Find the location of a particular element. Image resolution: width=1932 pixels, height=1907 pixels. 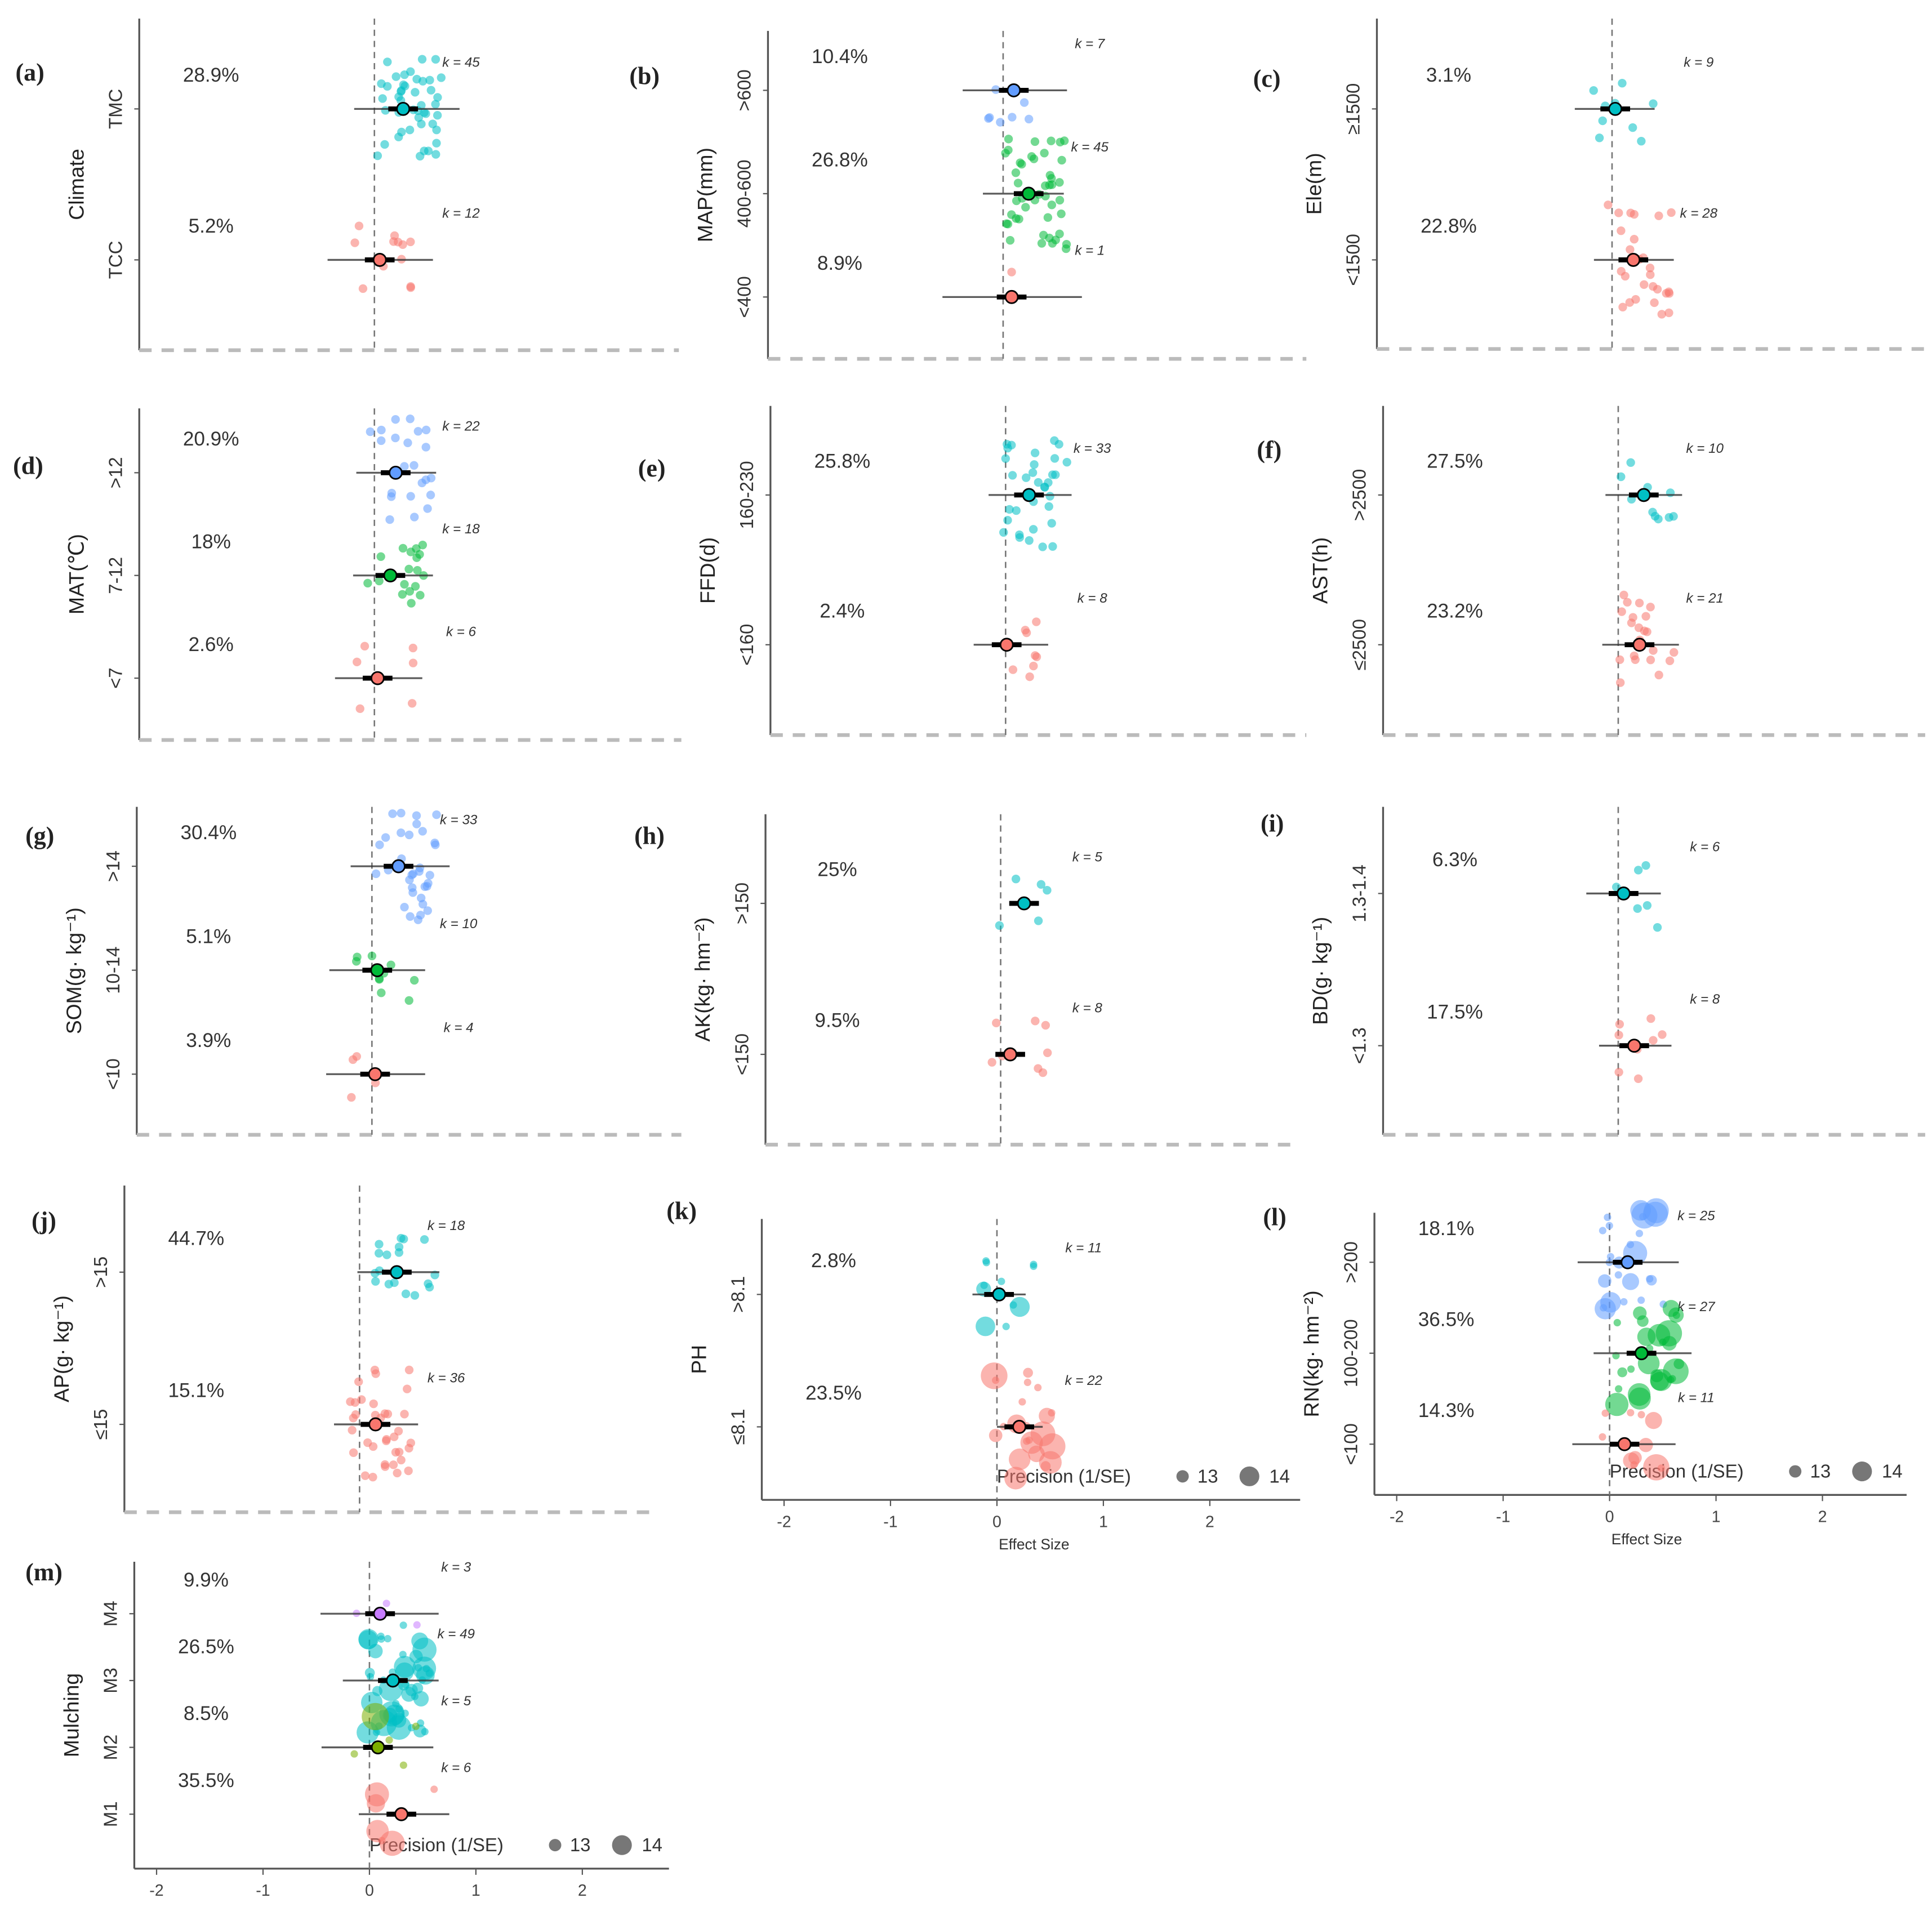

category-label: 100-200 is located at coordinates (1350, 1353).